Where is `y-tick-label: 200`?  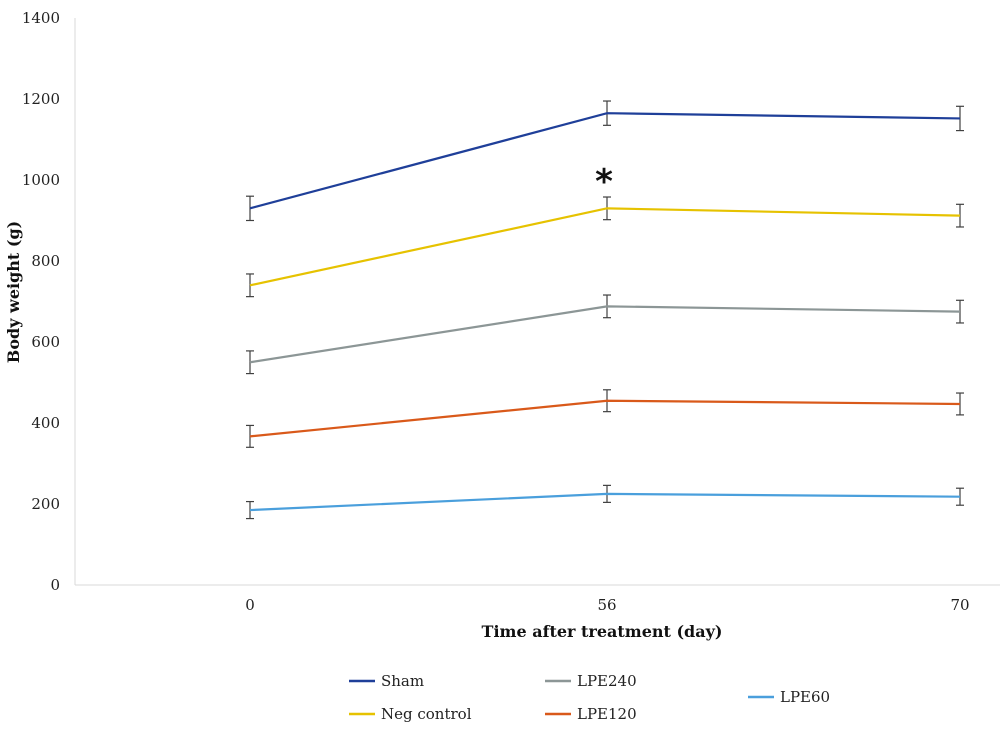
y-tick-label: 200 is located at coordinates (45, 504).